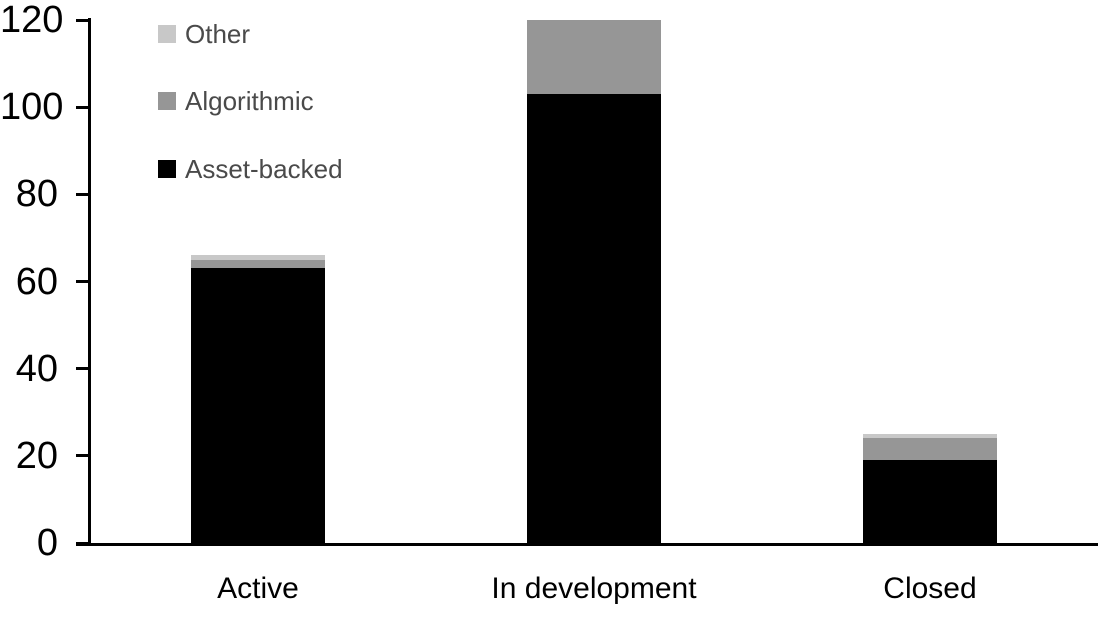  Describe the element at coordinates (36, 194) in the screenshot. I see `y-tick-label: 80` at that location.